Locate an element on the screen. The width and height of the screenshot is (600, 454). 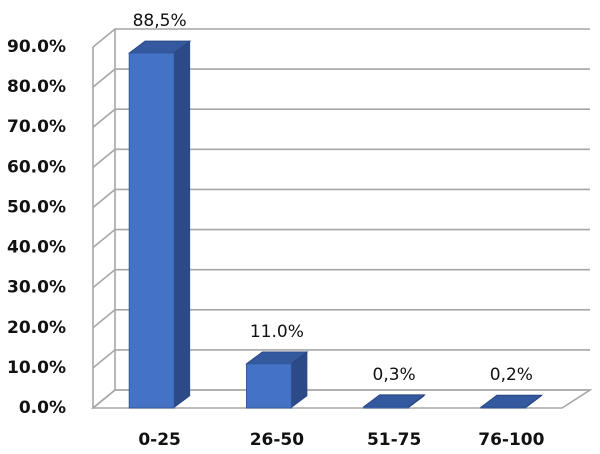
y-tick-label: 60.0% is located at coordinates (36, 167).